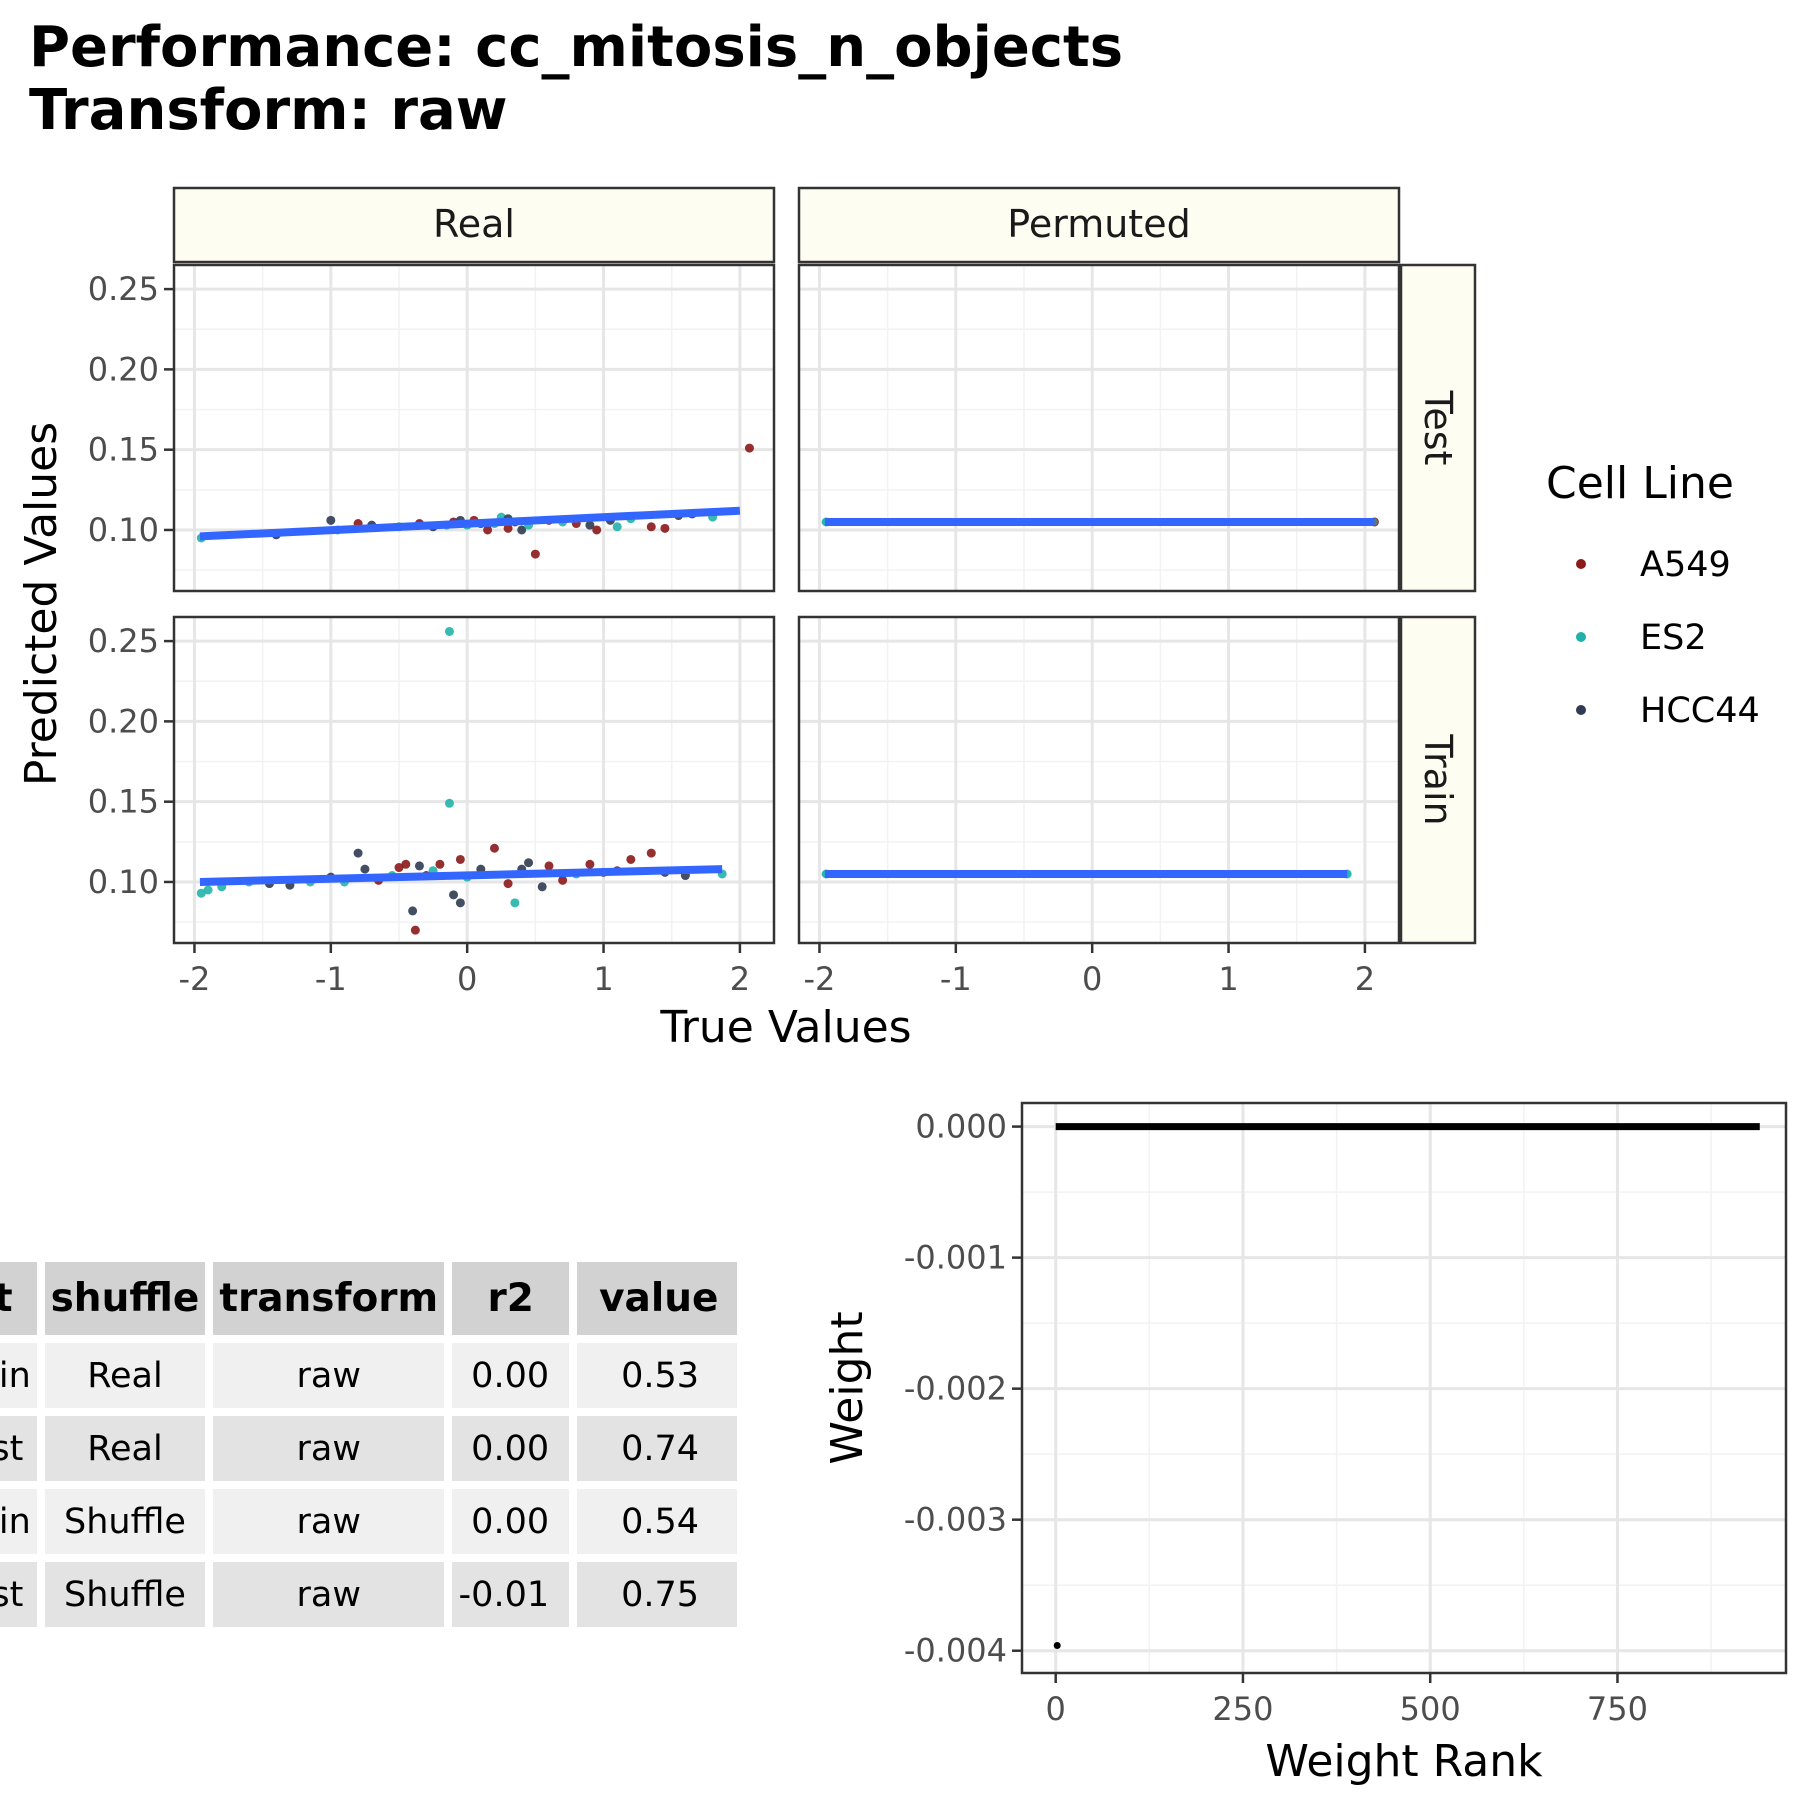 This screenshot has width=1800, height=1800. What do you see at coordinates (1617, 1709) in the screenshot?
I see `x-tick-label: 750` at bounding box center [1617, 1709].